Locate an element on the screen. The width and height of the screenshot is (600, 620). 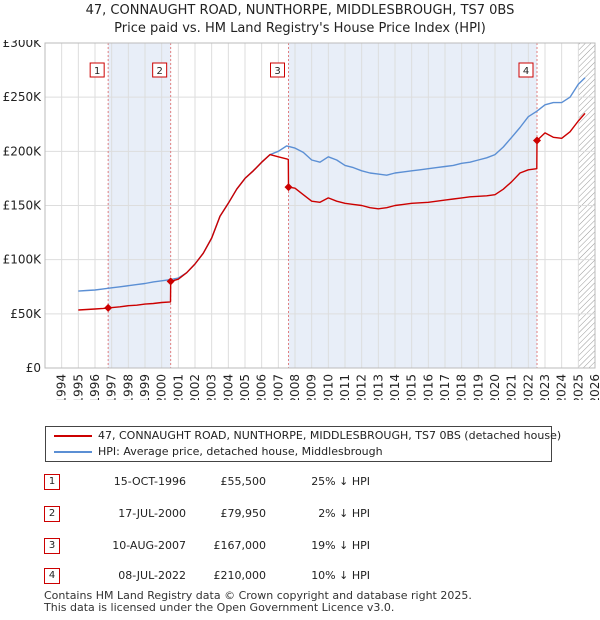
x-tick-label: 2026 is located at coordinates (594, 387).